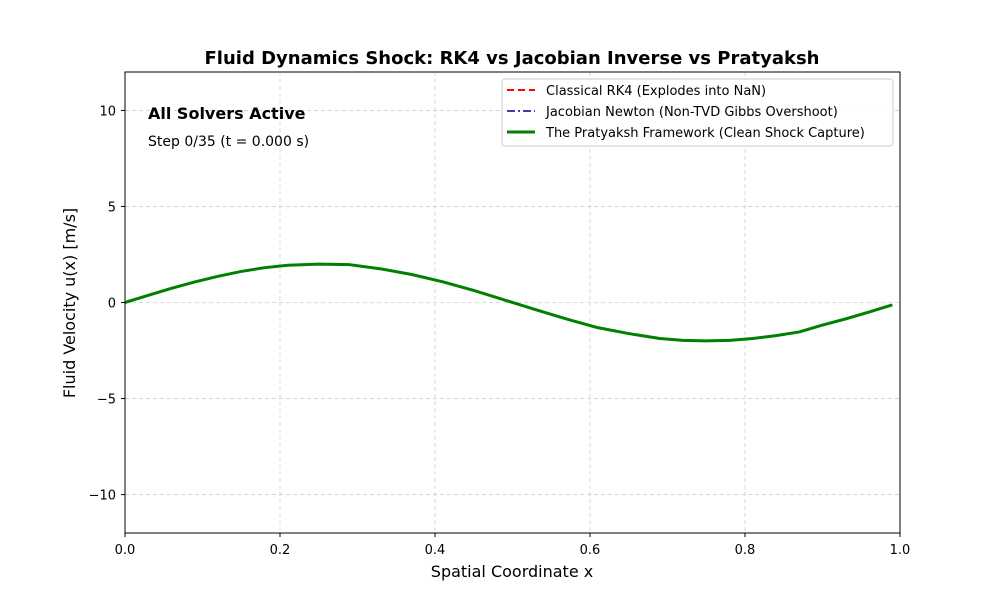 This screenshot has height=600, width=1000. Describe the element at coordinates (656, 91) in the screenshot. I see `legend-label-1: Classical RK4 (Explodes into NaN)` at that location.